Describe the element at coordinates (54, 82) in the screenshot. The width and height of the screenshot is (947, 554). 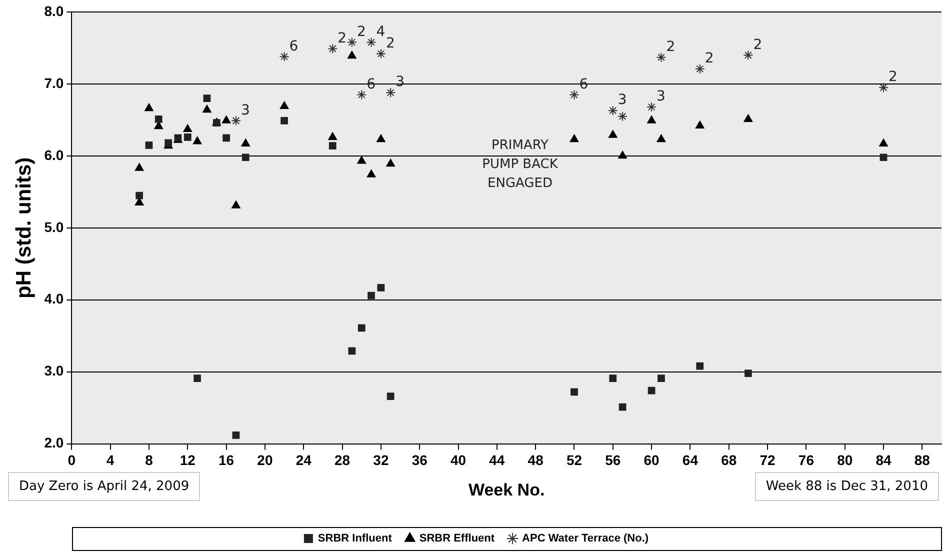
I see `y-tick-label: 7.0` at that location.